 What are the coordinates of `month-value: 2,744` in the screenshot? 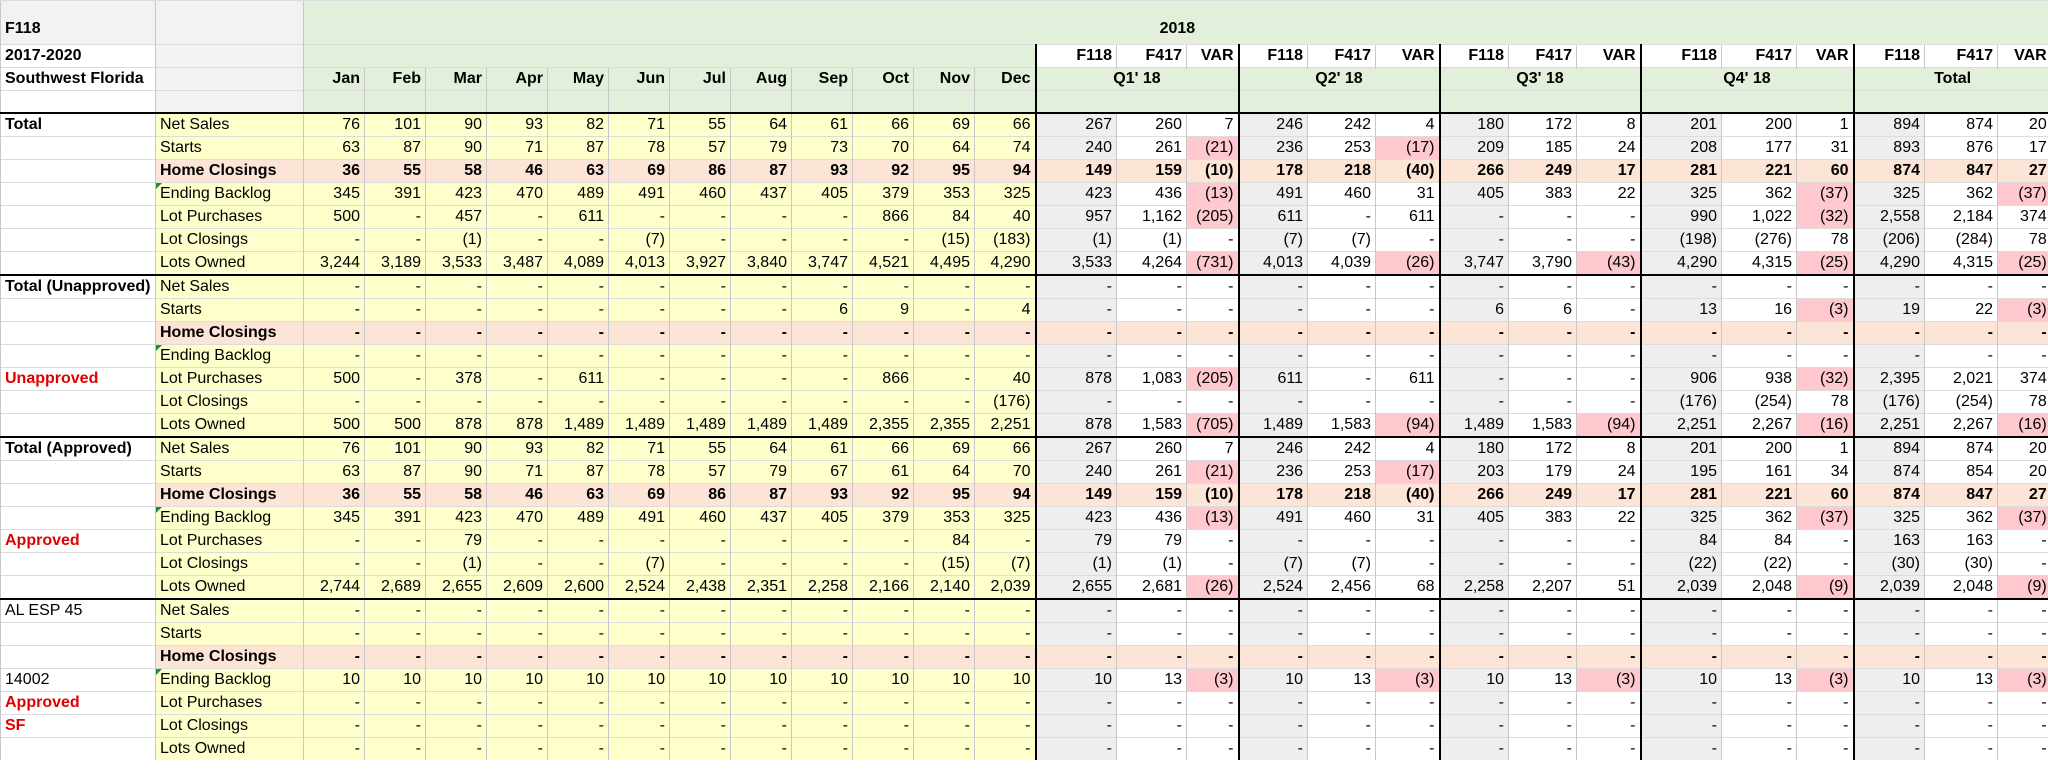 It's located at (334, 586).